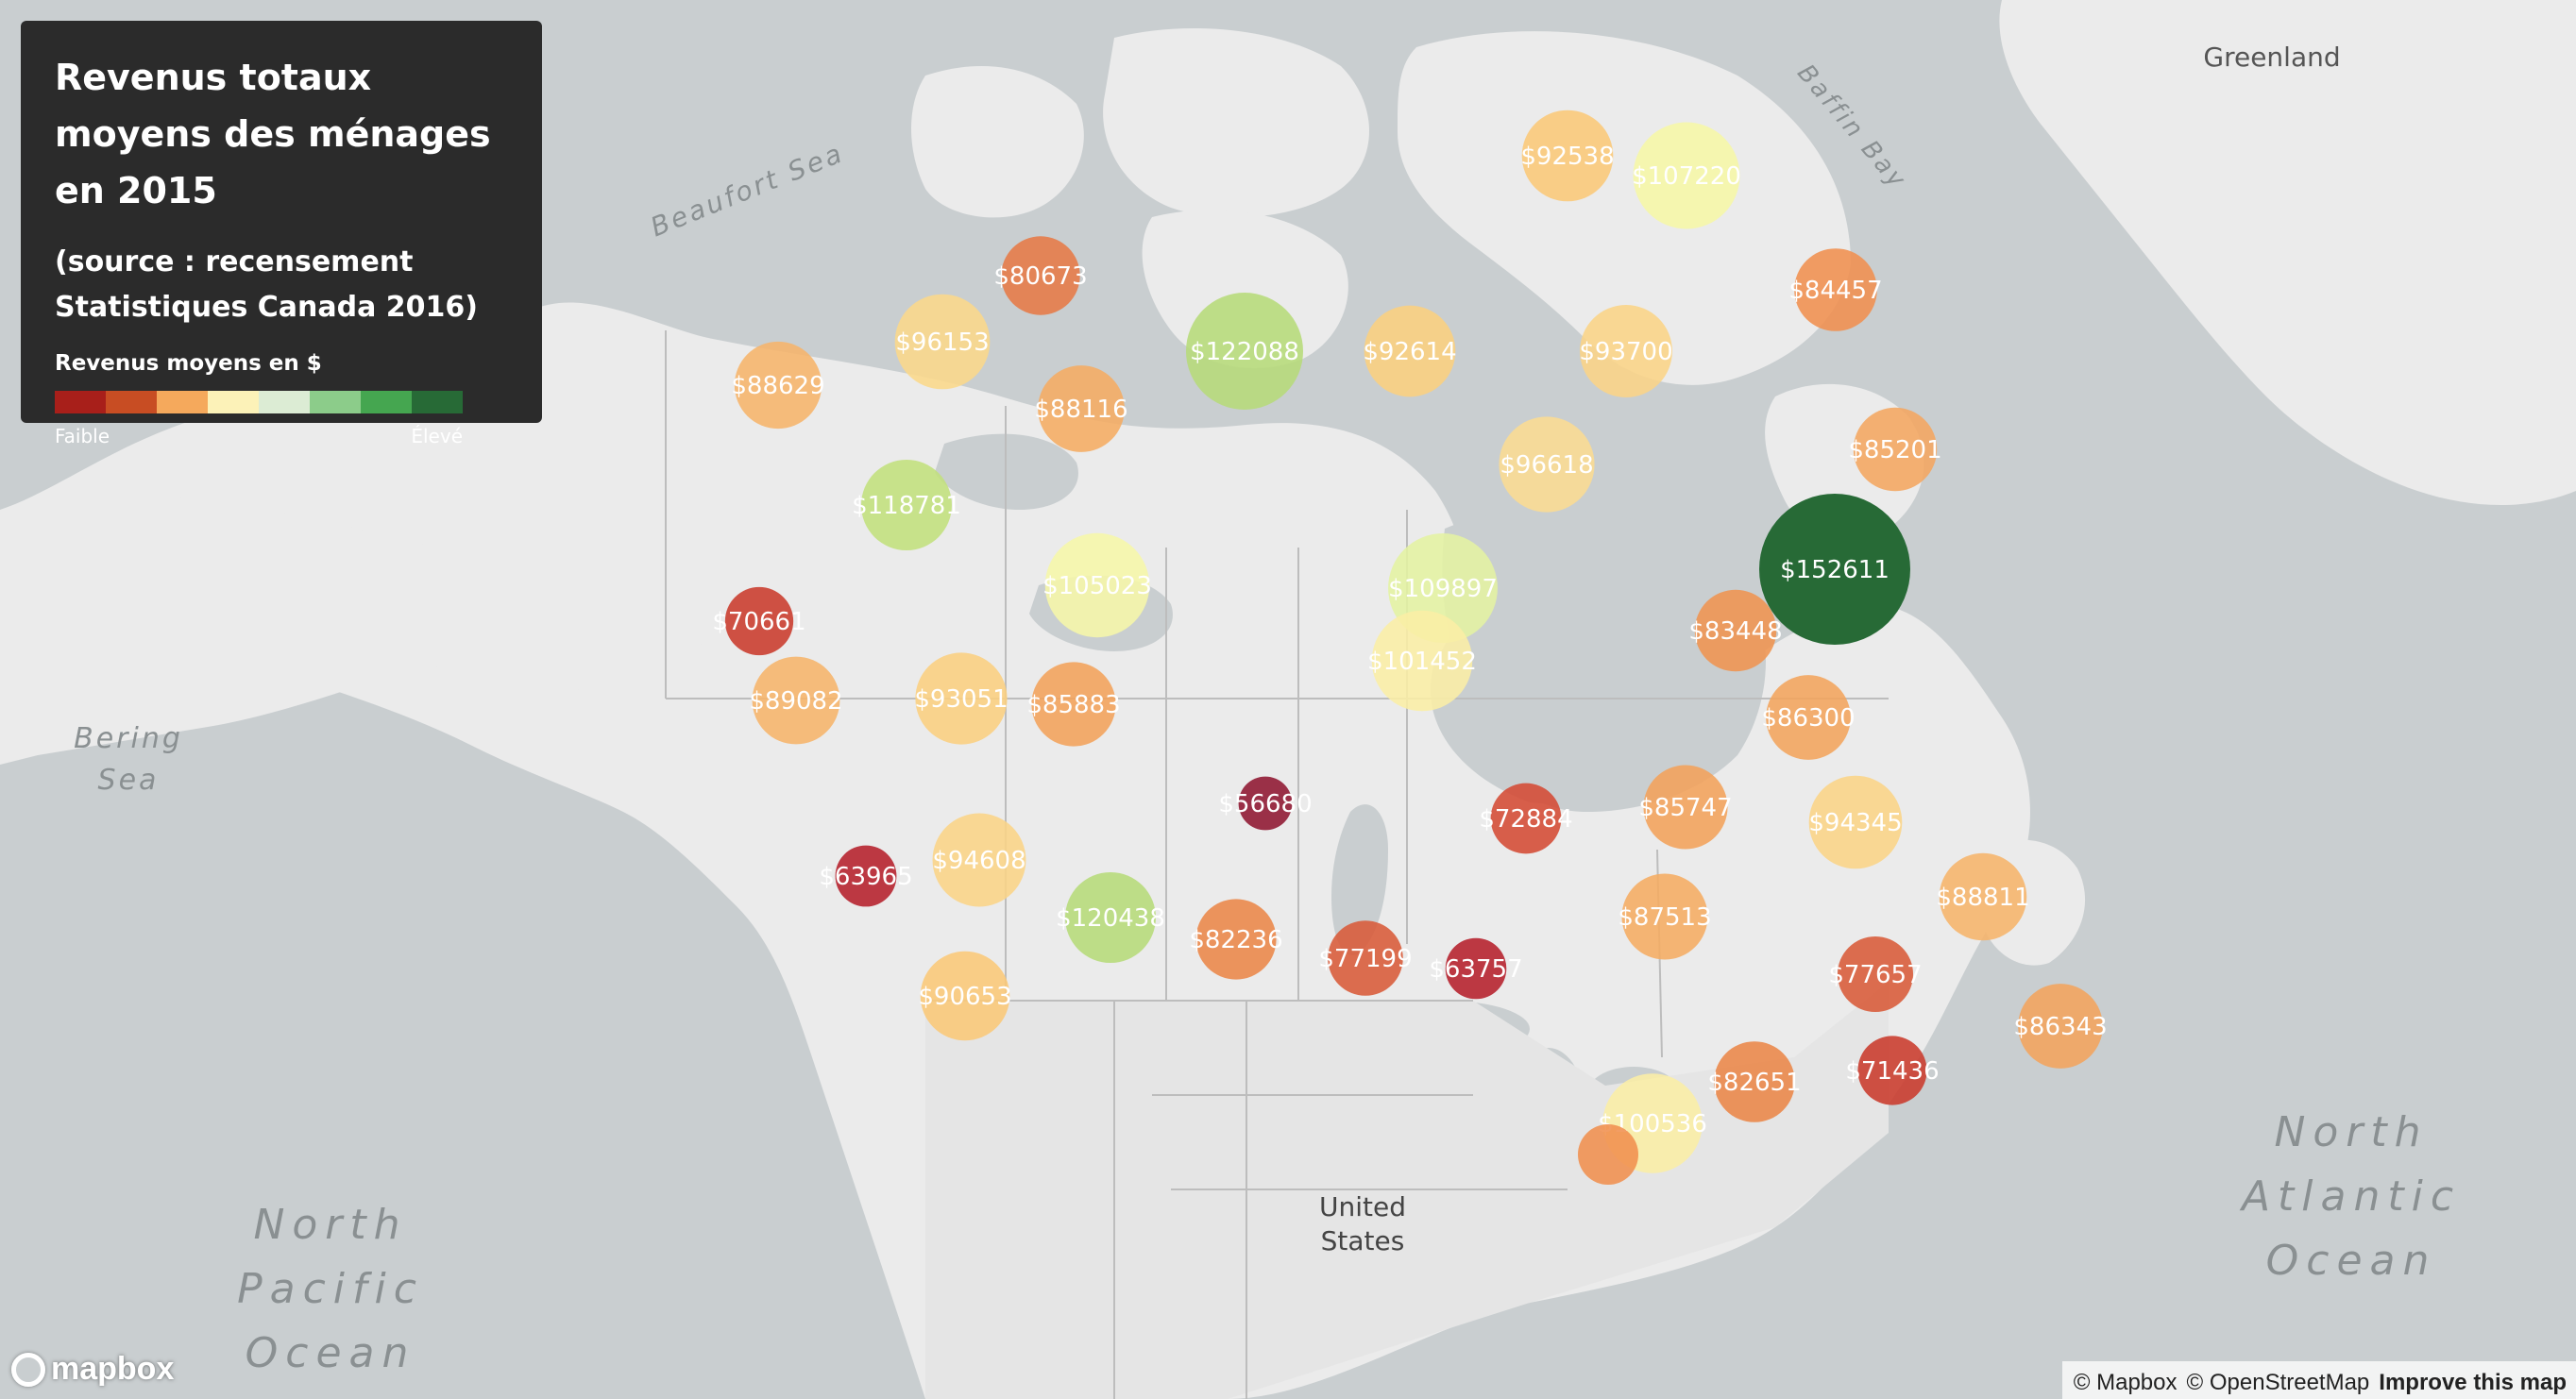  Describe the element at coordinates (2351, 1132) in the screenshot. I see `atlantic-ocean-label-1: North` at that location.